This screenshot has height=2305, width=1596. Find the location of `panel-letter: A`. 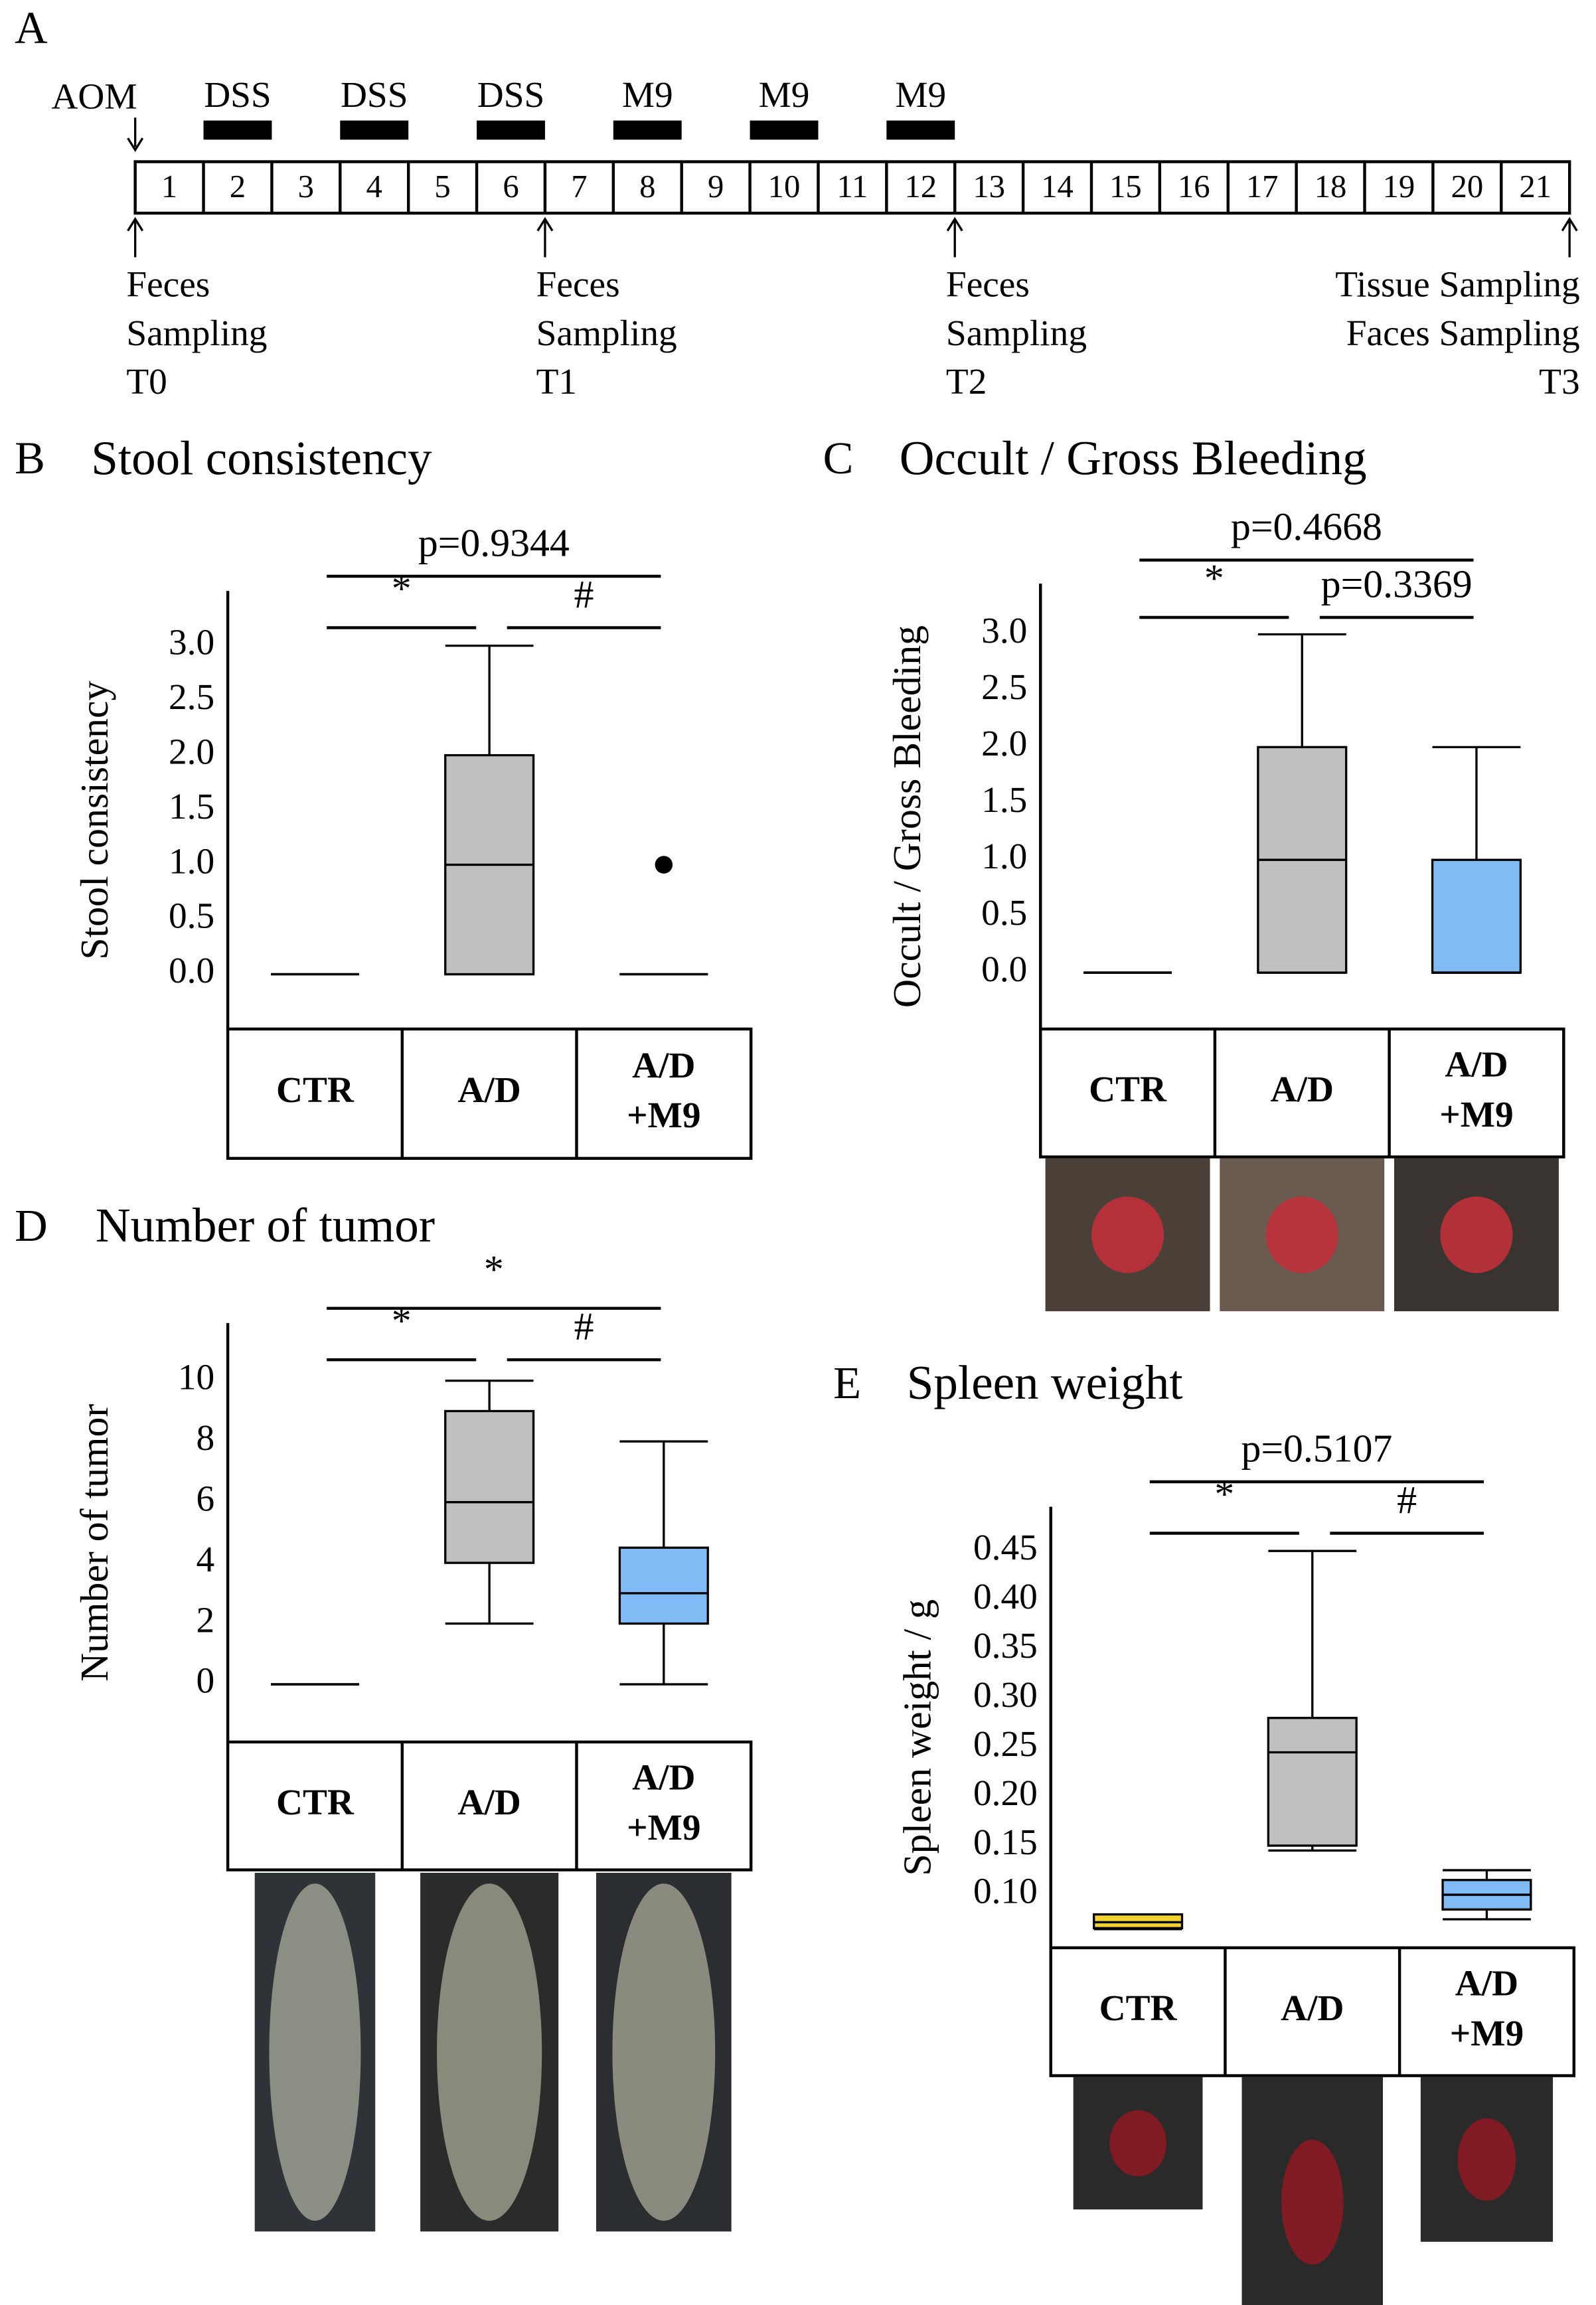

panel-letter: A is located at coordinates (32, 27).